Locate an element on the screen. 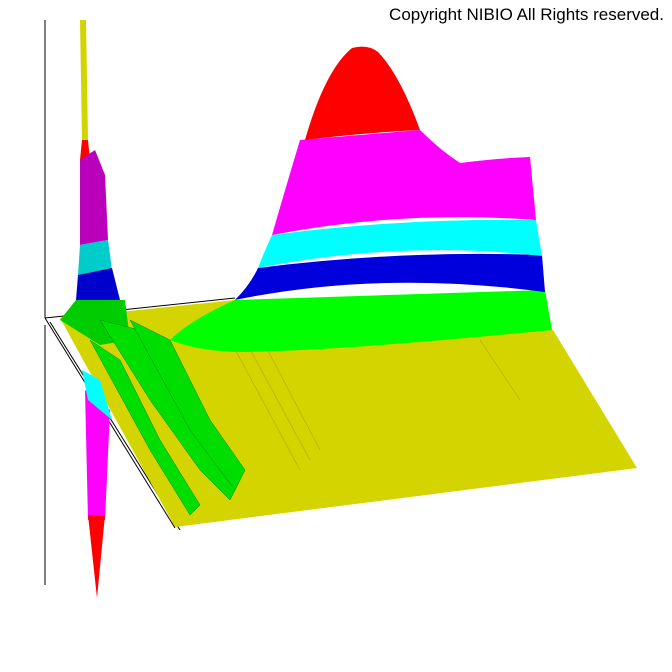 Image resolution: width=672 pixels, height=672 pixels. spike-cyan is located at coordinates (95, 257).